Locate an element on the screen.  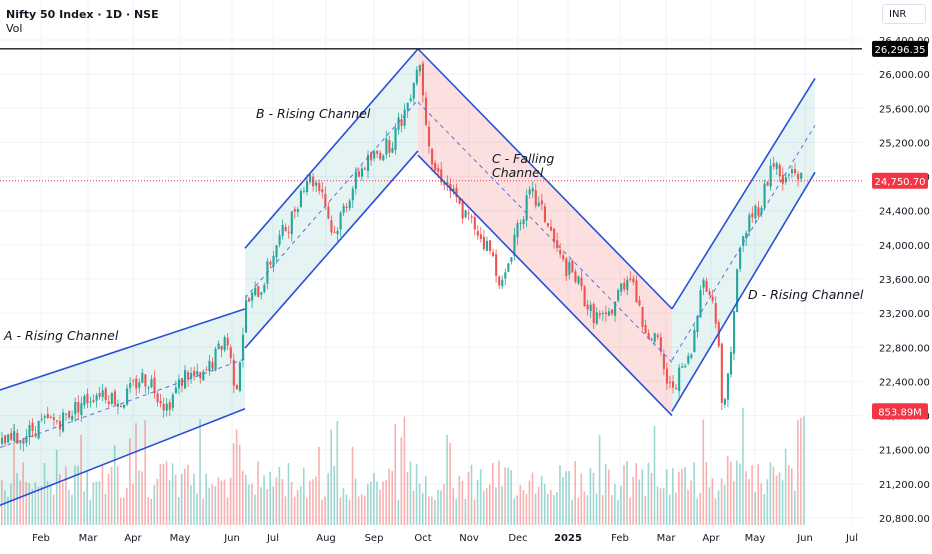
annotation-channel-c-line2: Channel is located at coordinates (518, 172).